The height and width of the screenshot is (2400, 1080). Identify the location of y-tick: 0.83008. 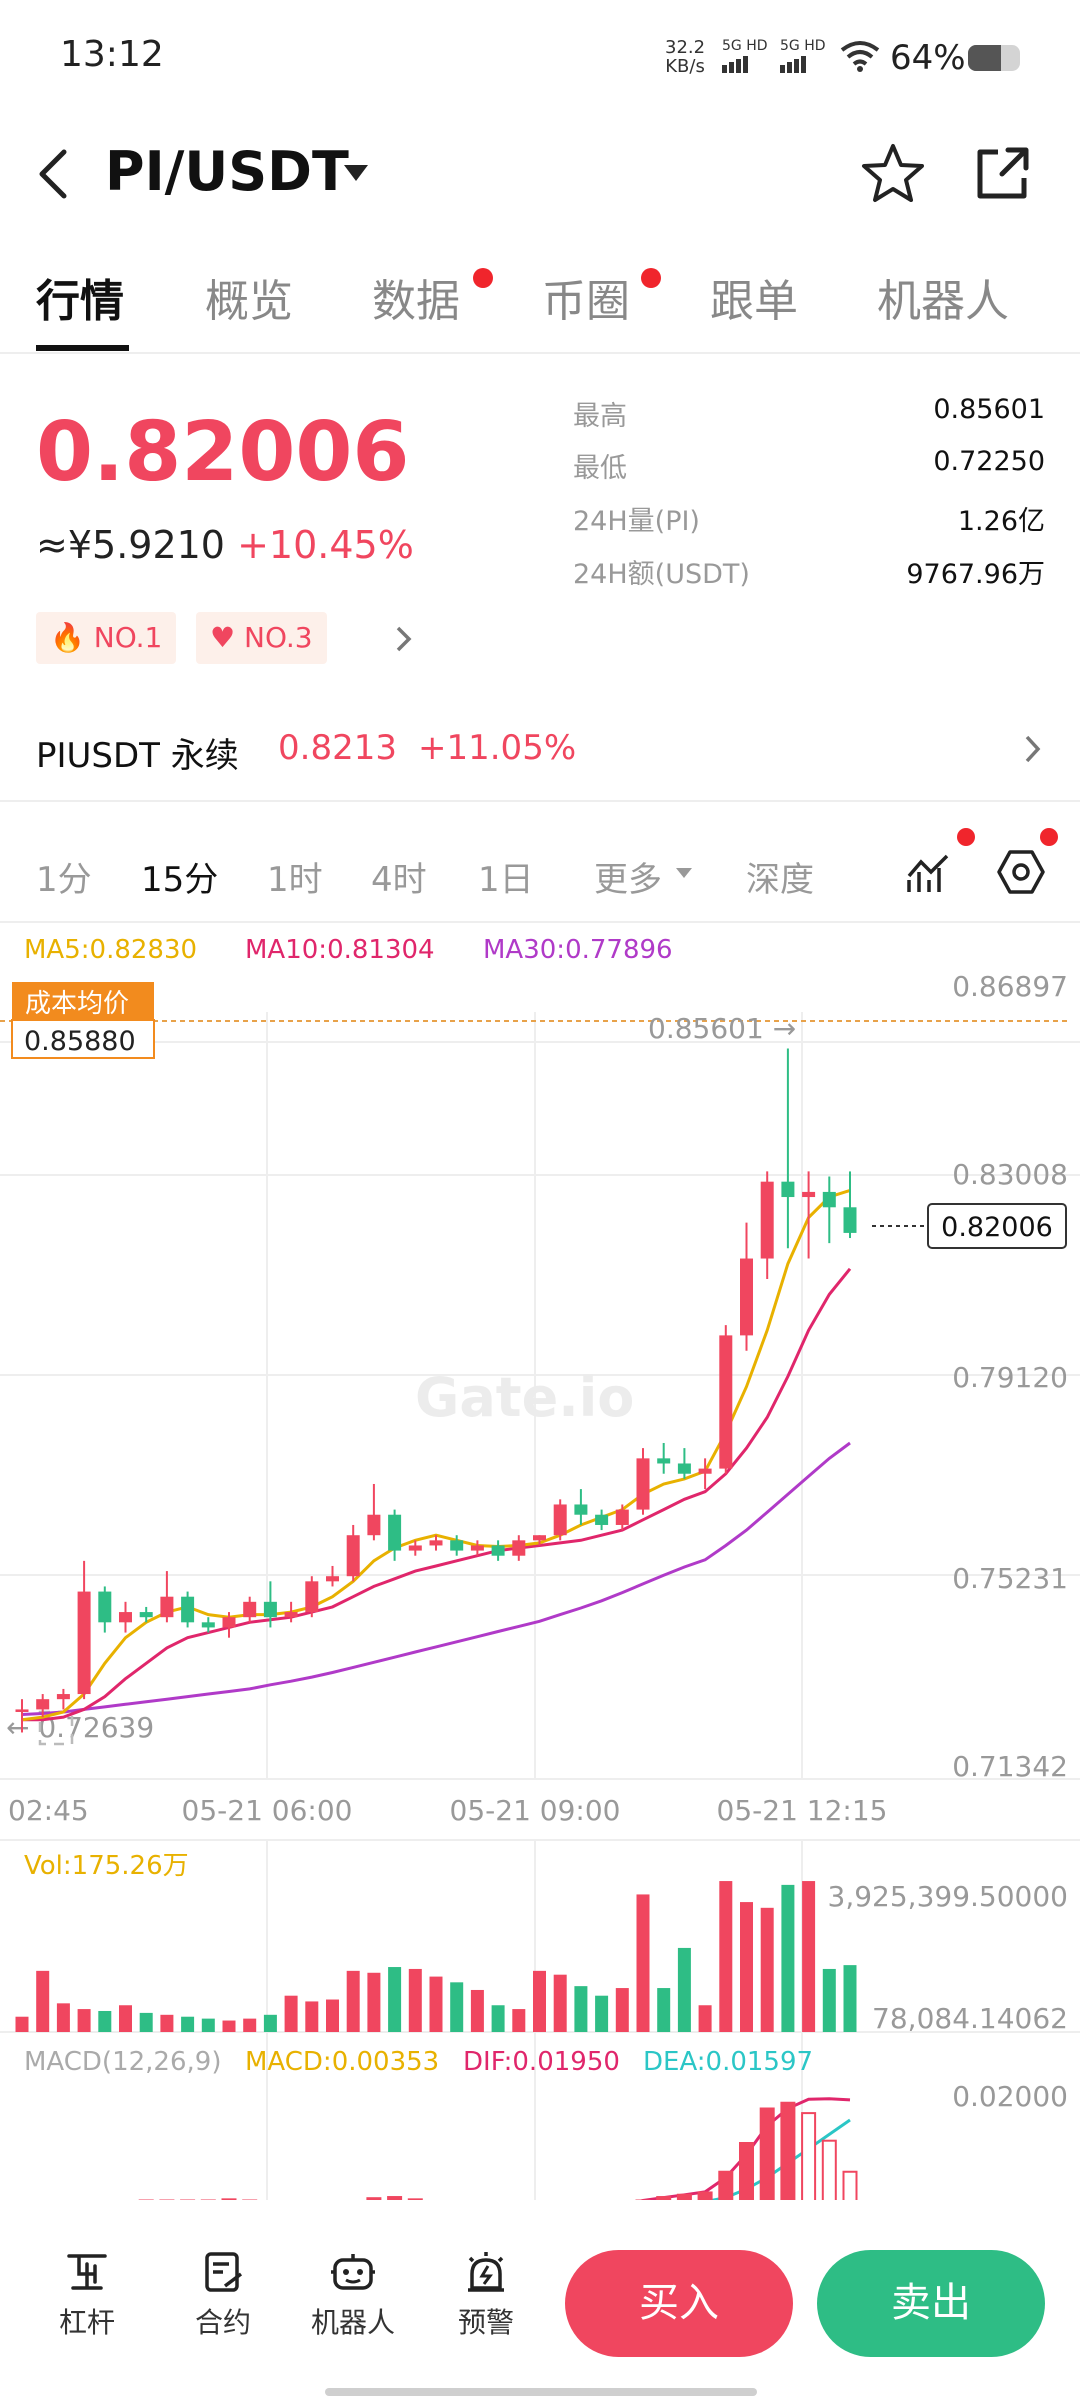
(1010, 1174).